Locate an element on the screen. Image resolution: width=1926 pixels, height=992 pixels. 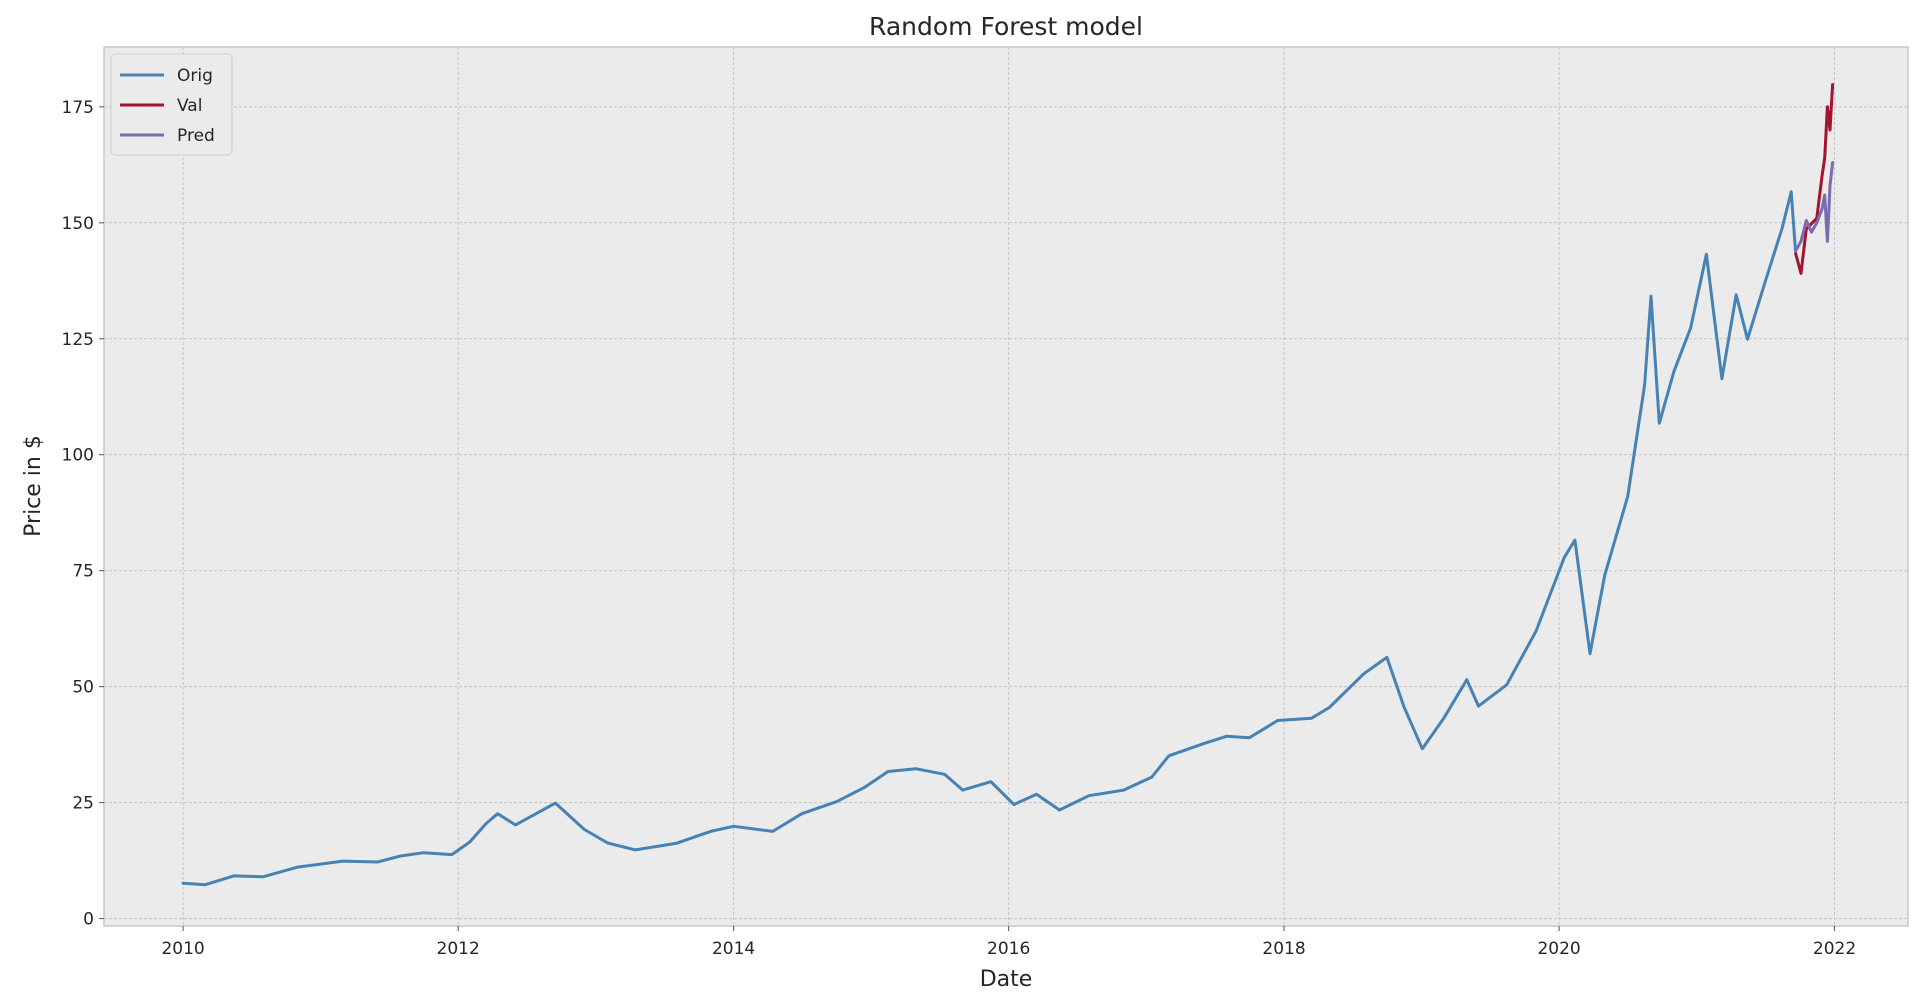
series-line-val is located at coordinates (1814, 179).